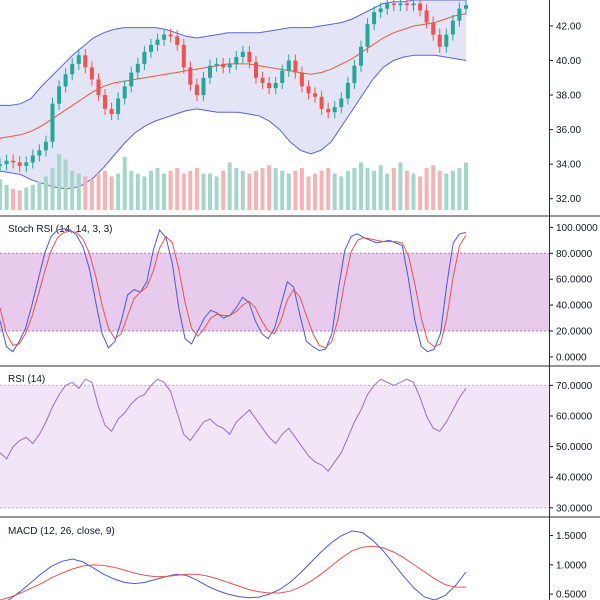 Image resolution: width=600 pixels, height=600 pixels. I want to click on y-tick-label: 80.0000, so click(574, 254).